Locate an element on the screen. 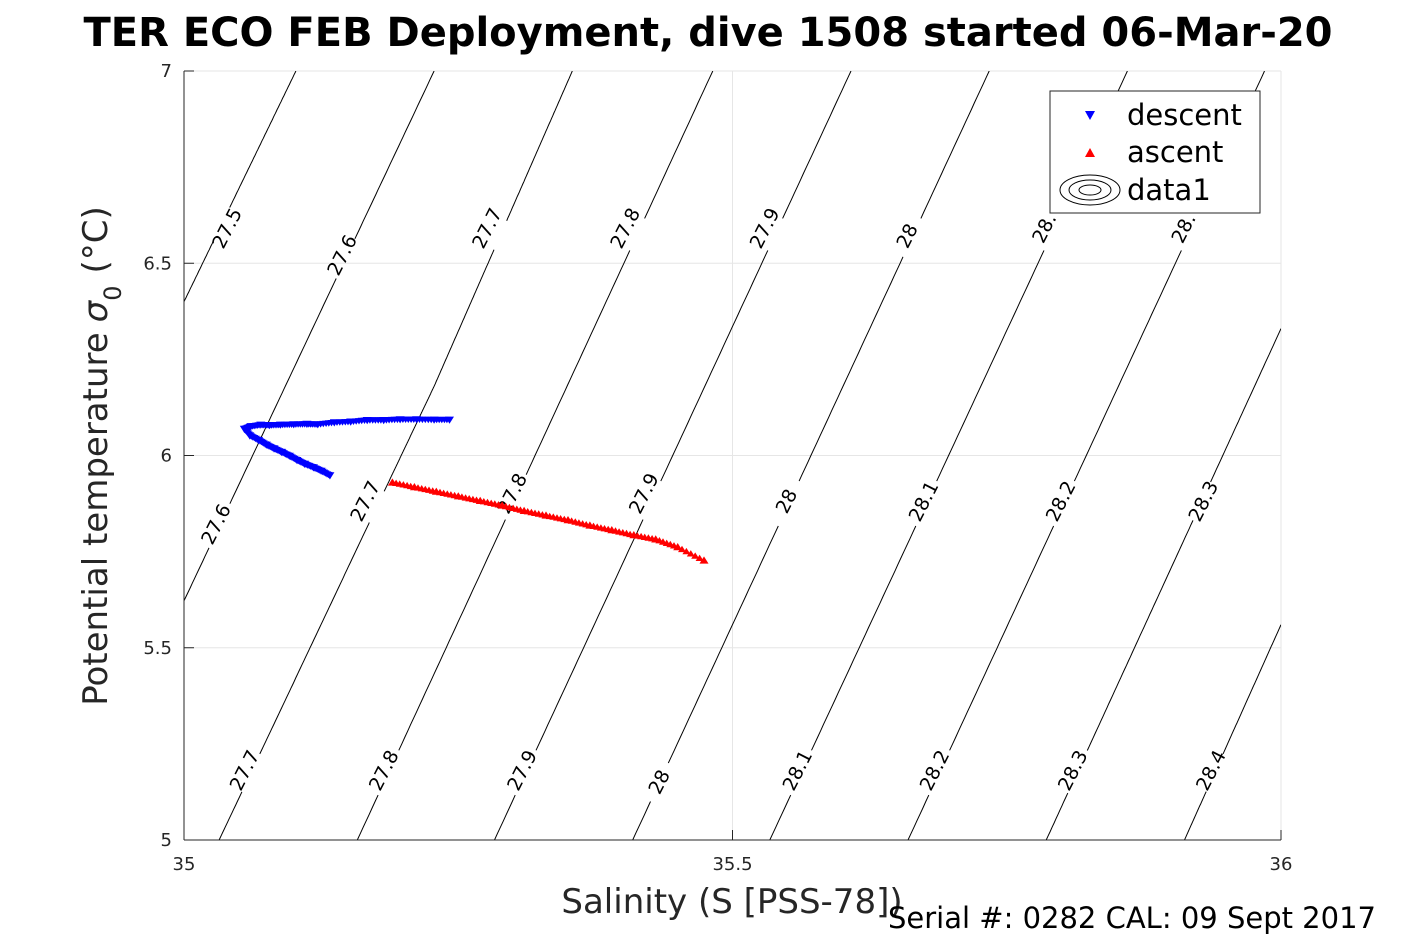 This screenshot has height=945, width=1417. x-axis-label: Salinity (S [PSS-78]) is located at coordinates (731, 902).